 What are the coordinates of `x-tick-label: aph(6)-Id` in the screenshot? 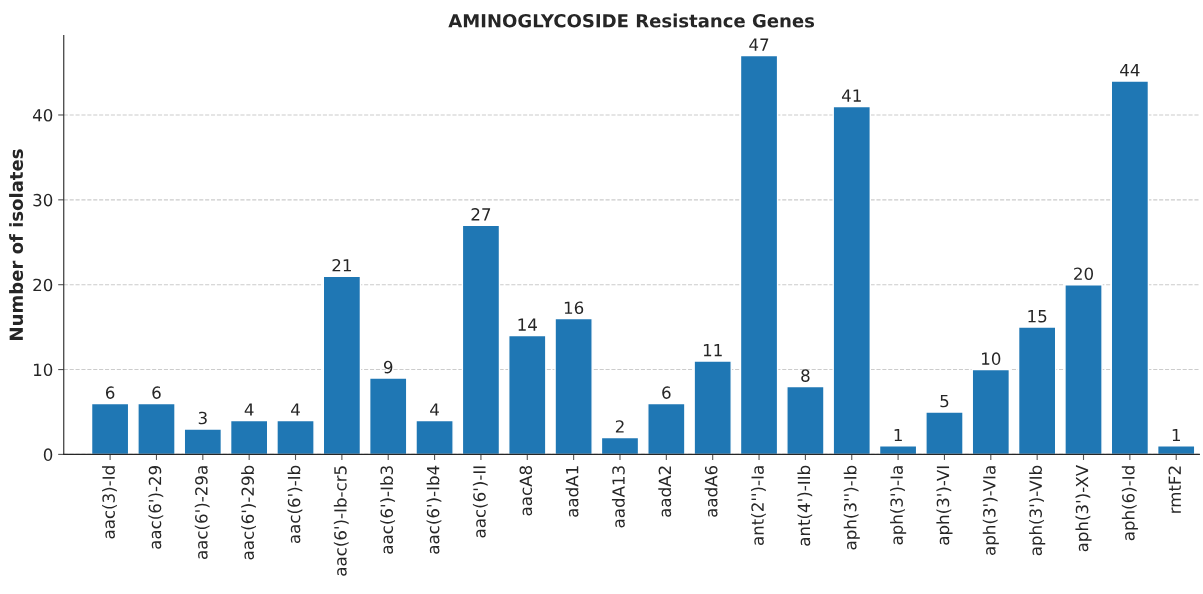 It's located at (1129, 503).